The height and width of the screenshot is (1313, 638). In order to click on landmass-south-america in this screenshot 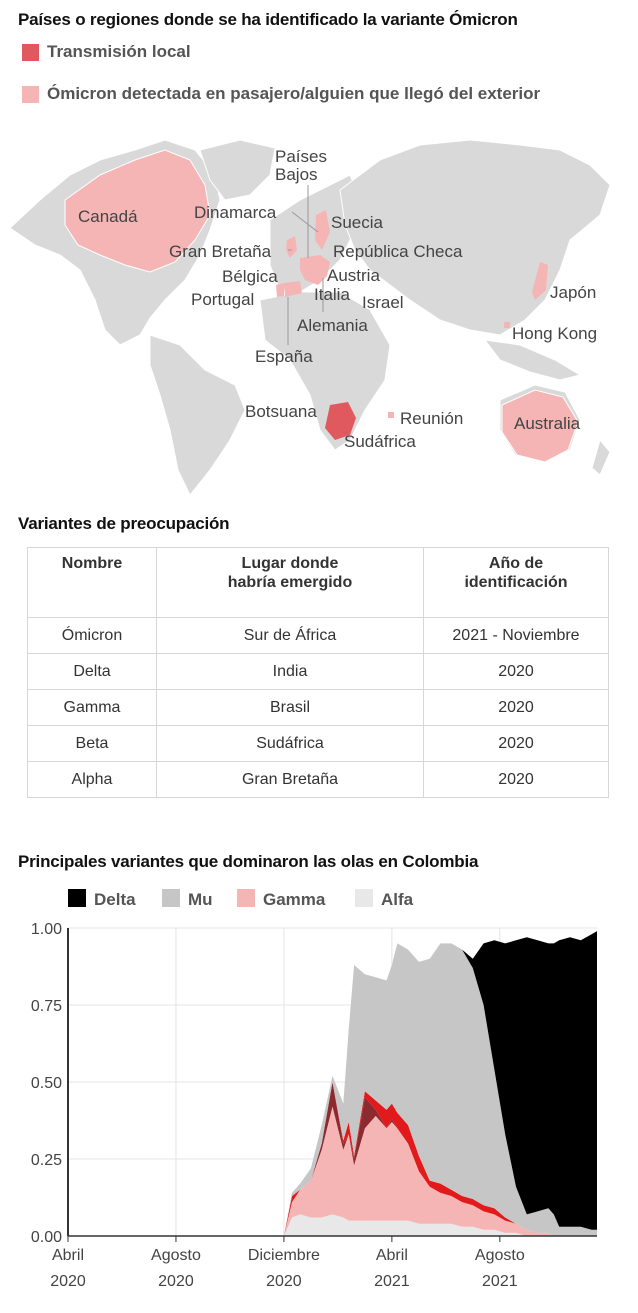, I will do `click(197, 415)`.